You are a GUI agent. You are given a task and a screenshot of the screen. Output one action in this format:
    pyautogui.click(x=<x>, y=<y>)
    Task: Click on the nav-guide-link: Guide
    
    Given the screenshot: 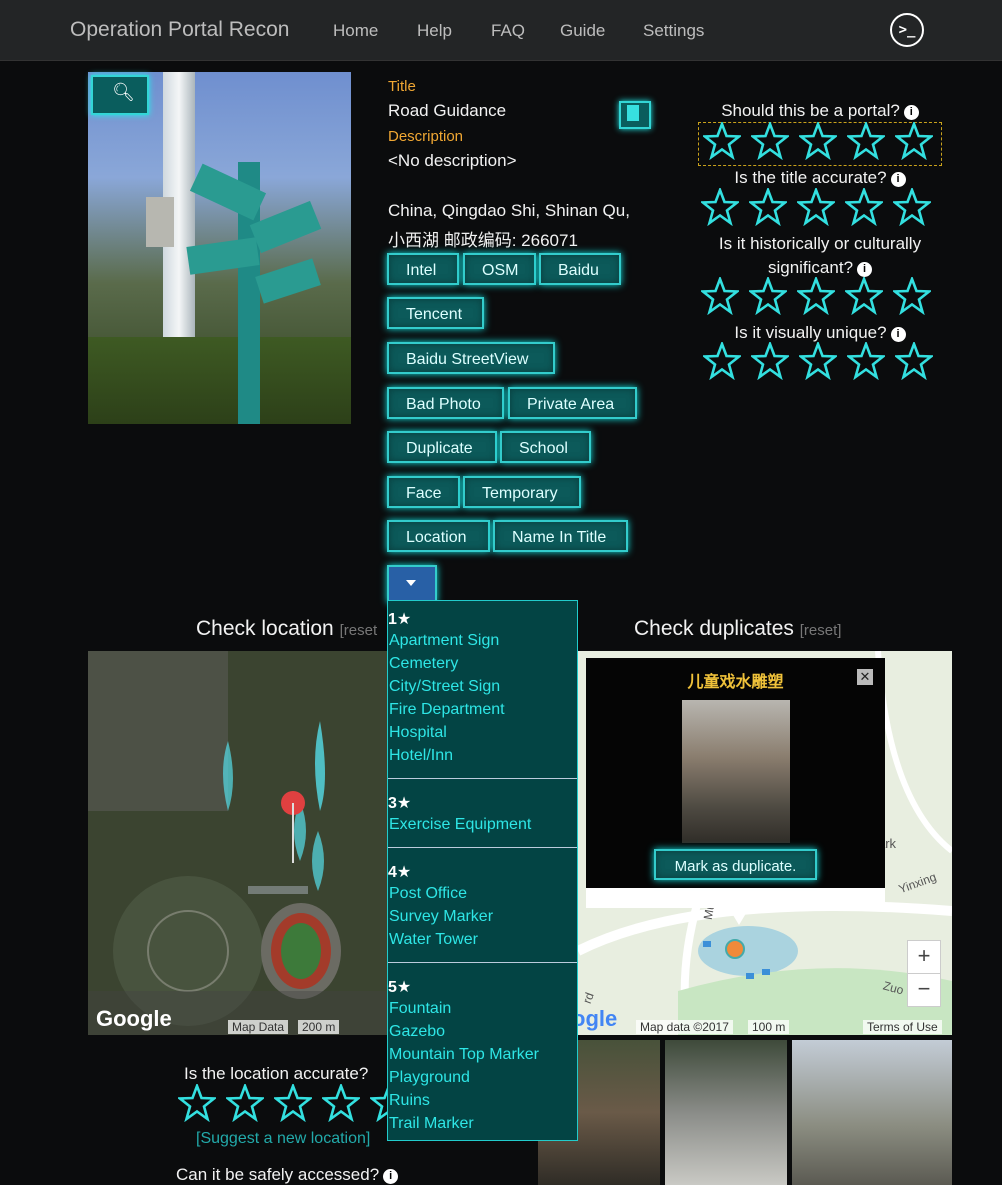 What is the action you would take?
    pyautogui.click(x=583, y=30)
    